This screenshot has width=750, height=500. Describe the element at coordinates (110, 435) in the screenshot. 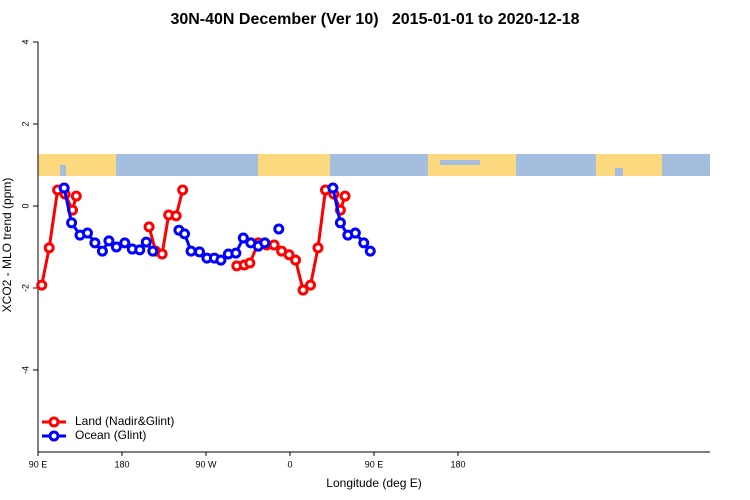

I see `legend-label: Ocean (Glint)` at that location.